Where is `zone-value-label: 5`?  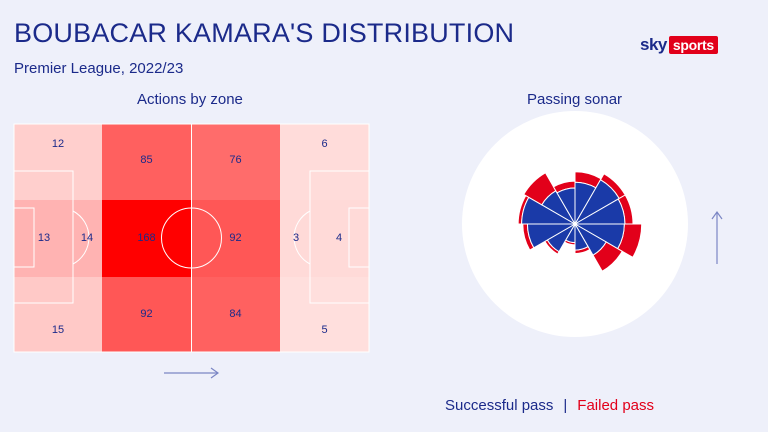 zone-value-label: 5 is located at coordinates (324, 330).